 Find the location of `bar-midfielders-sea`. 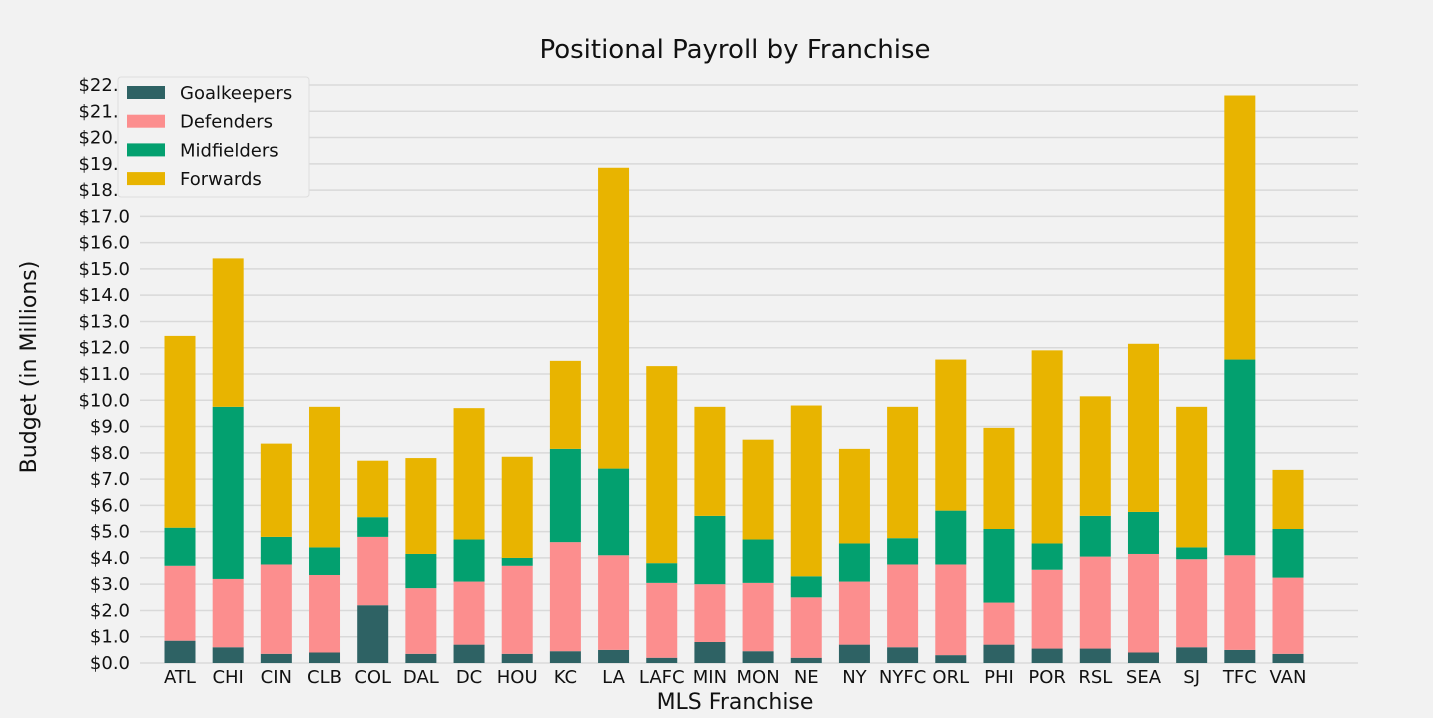

bar-midfielders-sea is located at coordinates (1143, 532).